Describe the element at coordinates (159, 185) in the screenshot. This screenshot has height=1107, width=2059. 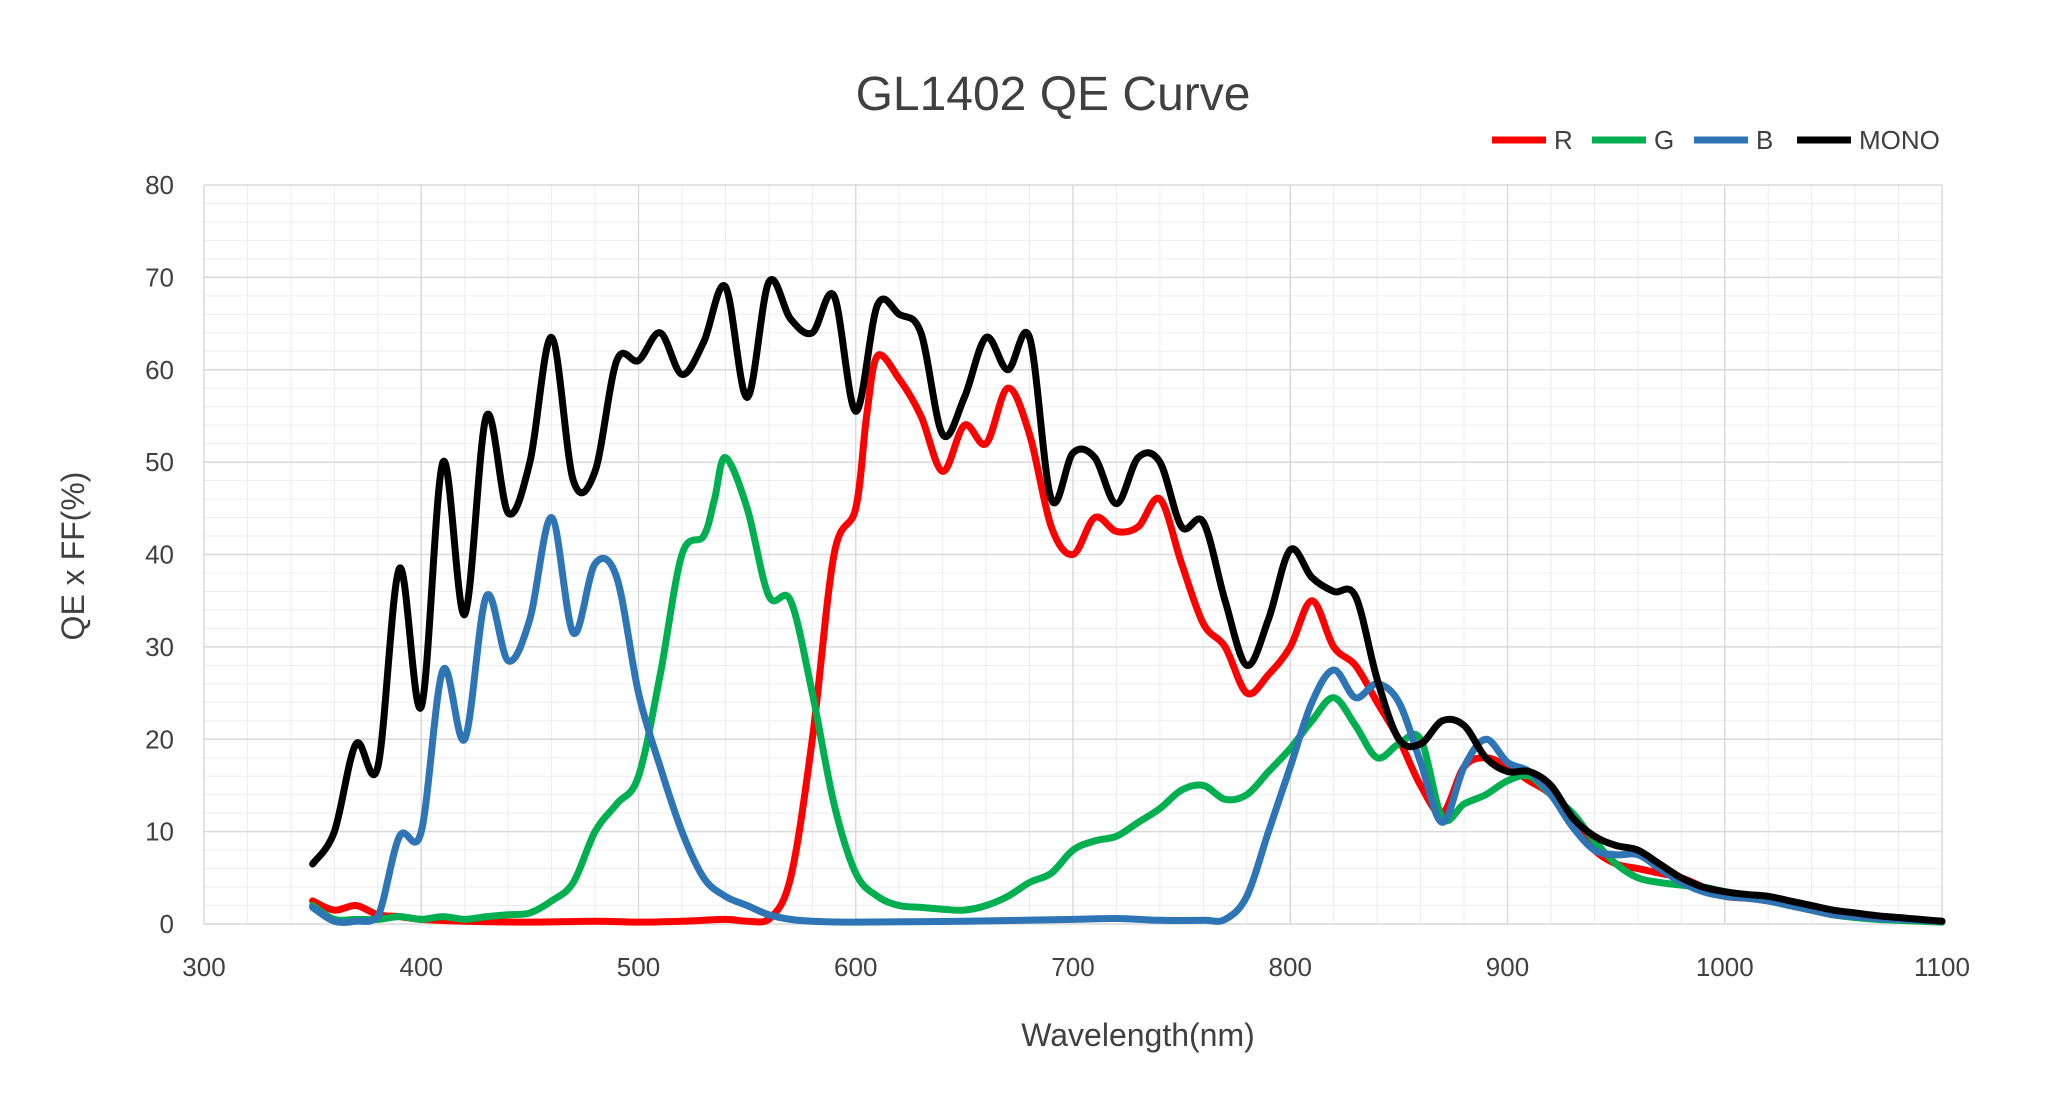
I see `y-tick-label: 80` at that location.